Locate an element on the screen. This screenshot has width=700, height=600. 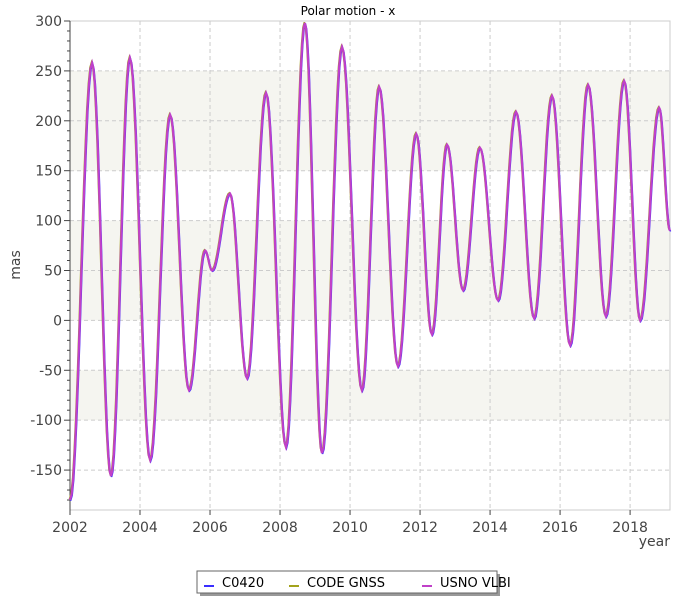
y-tick-label: 300 is located at coordinates (48, 22).